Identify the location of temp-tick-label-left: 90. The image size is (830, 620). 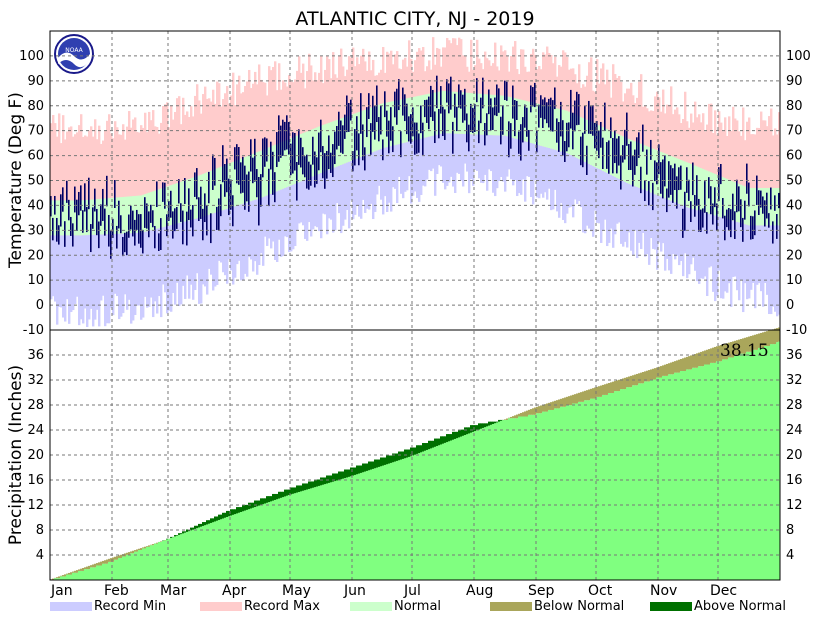
(35, 81).